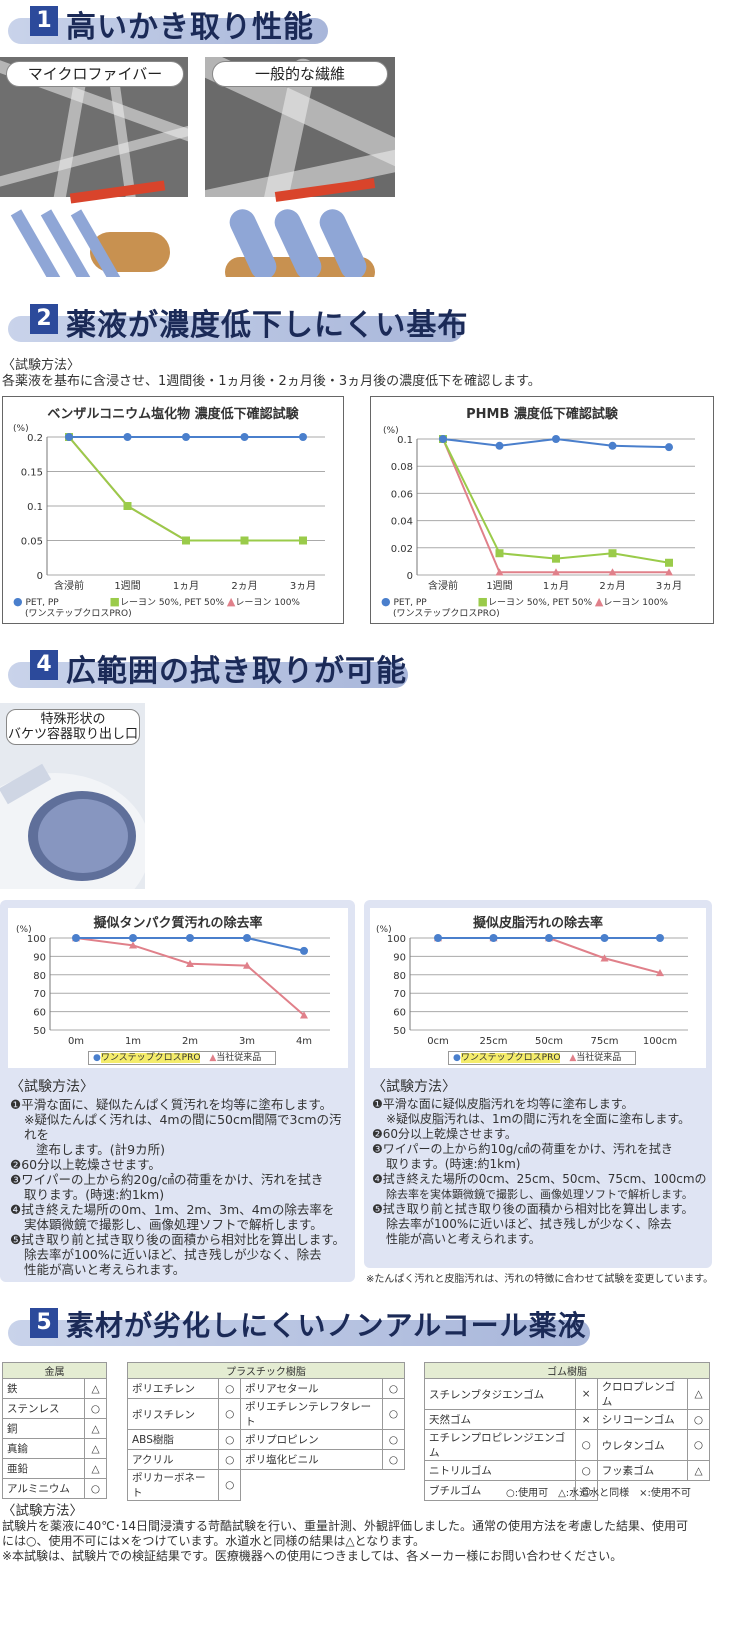 This screenshot has height=1648, width=750. What do you see at coordinates (36, 939) in the screenshot?
I see `y-tick-label: 100` at bounding box center [36, 939].